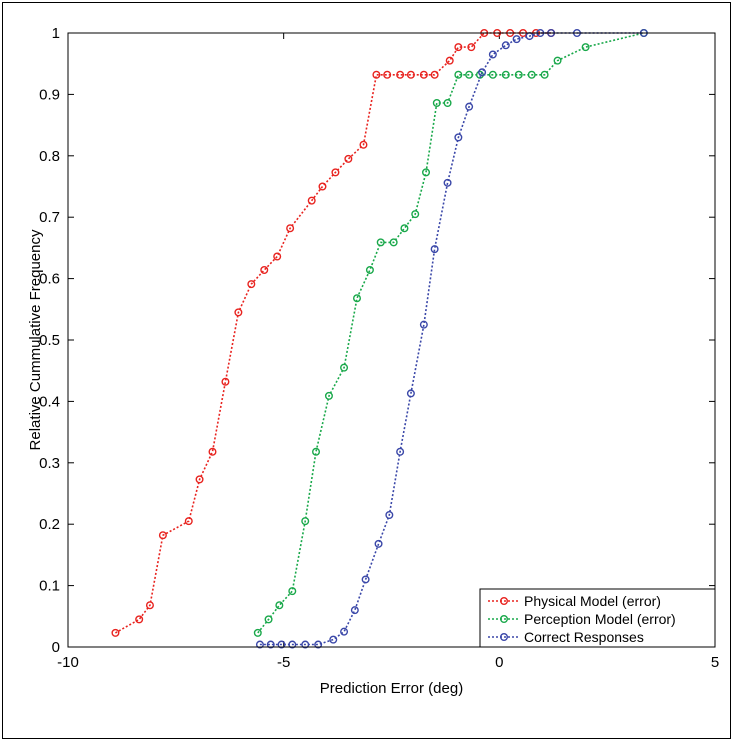 The width and height of the screenshot is (735, 743). What do you see at coordinates (35, 339) in the screenshot?
I see `y-axis-title: Relative Cummulative Frequency` at bounding box center [35, 339].